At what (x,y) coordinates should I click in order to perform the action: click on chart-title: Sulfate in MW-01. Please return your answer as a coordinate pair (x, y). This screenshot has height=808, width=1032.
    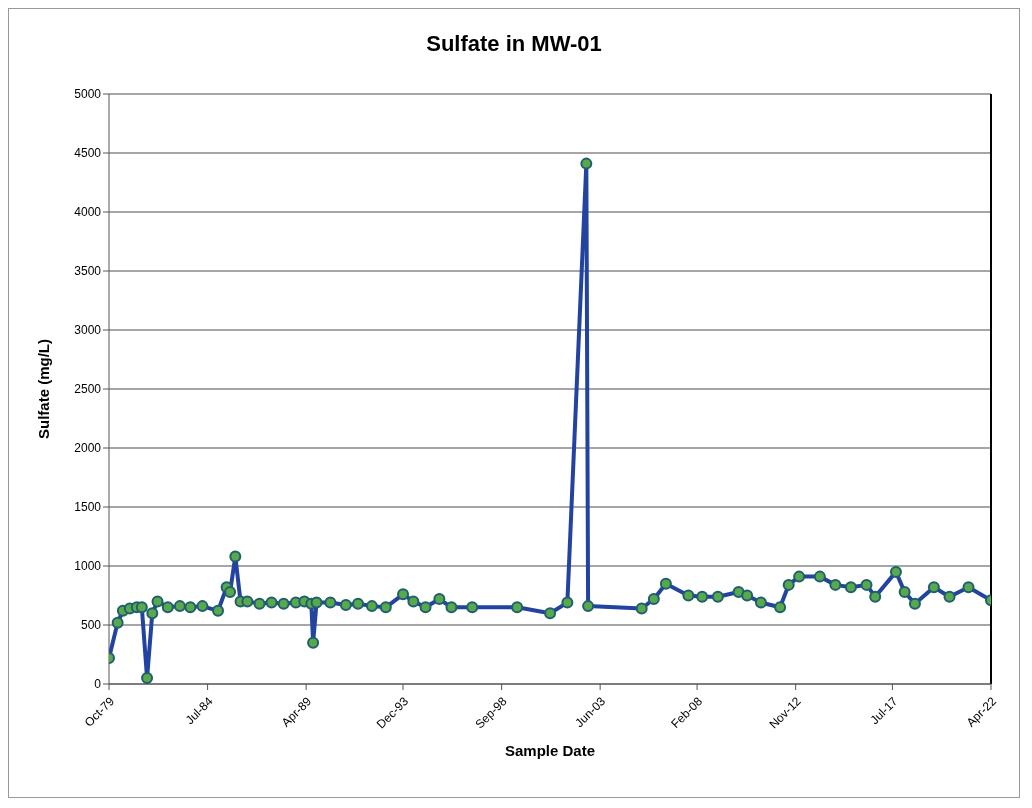
    Looking at the image, I should click on (514, 44).